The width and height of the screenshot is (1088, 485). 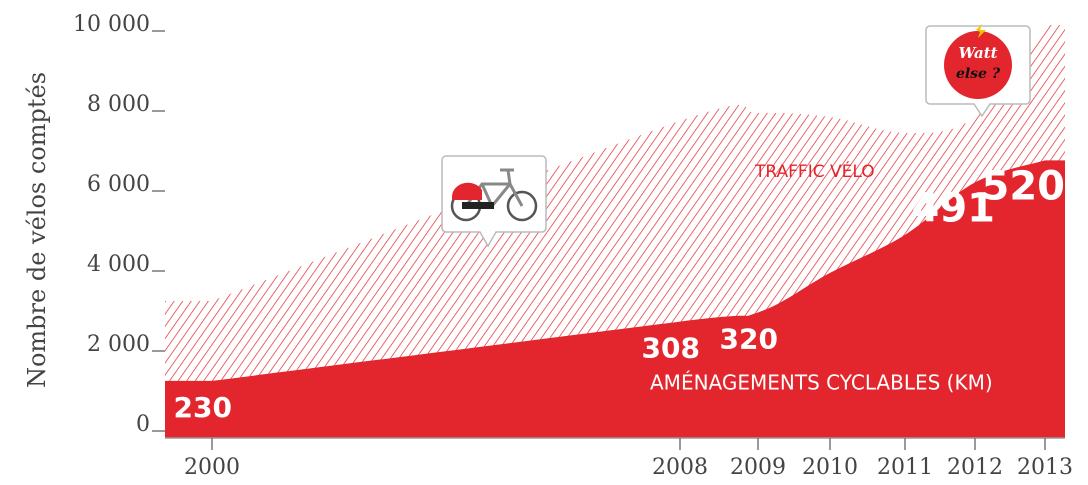 I want to click on y-axis-label: Nombre de vélos comptés, so click(x=37, y=230).